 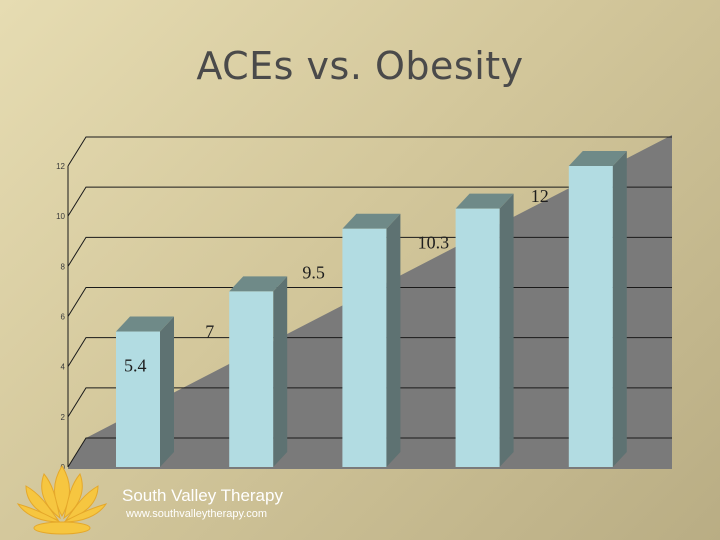 I want to click on data-label: 10.3, so click(x=434, y=243).